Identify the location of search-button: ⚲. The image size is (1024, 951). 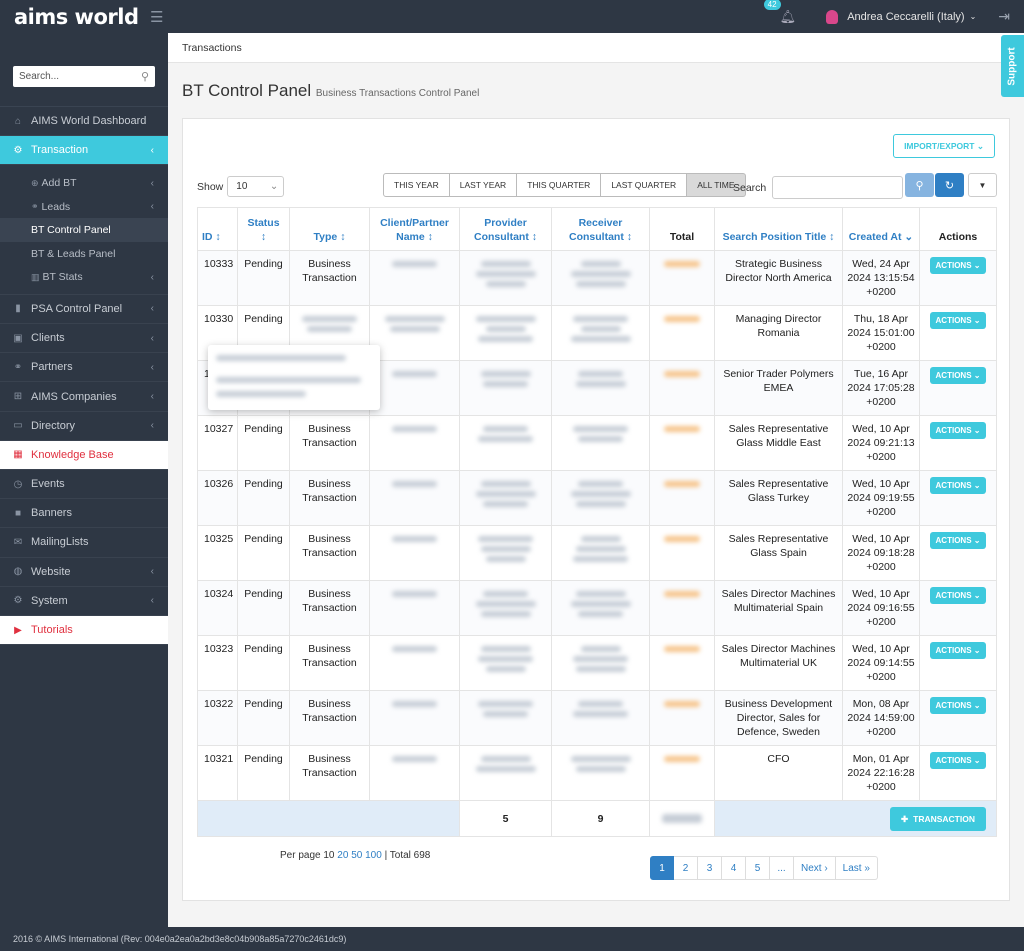
(919, 185).